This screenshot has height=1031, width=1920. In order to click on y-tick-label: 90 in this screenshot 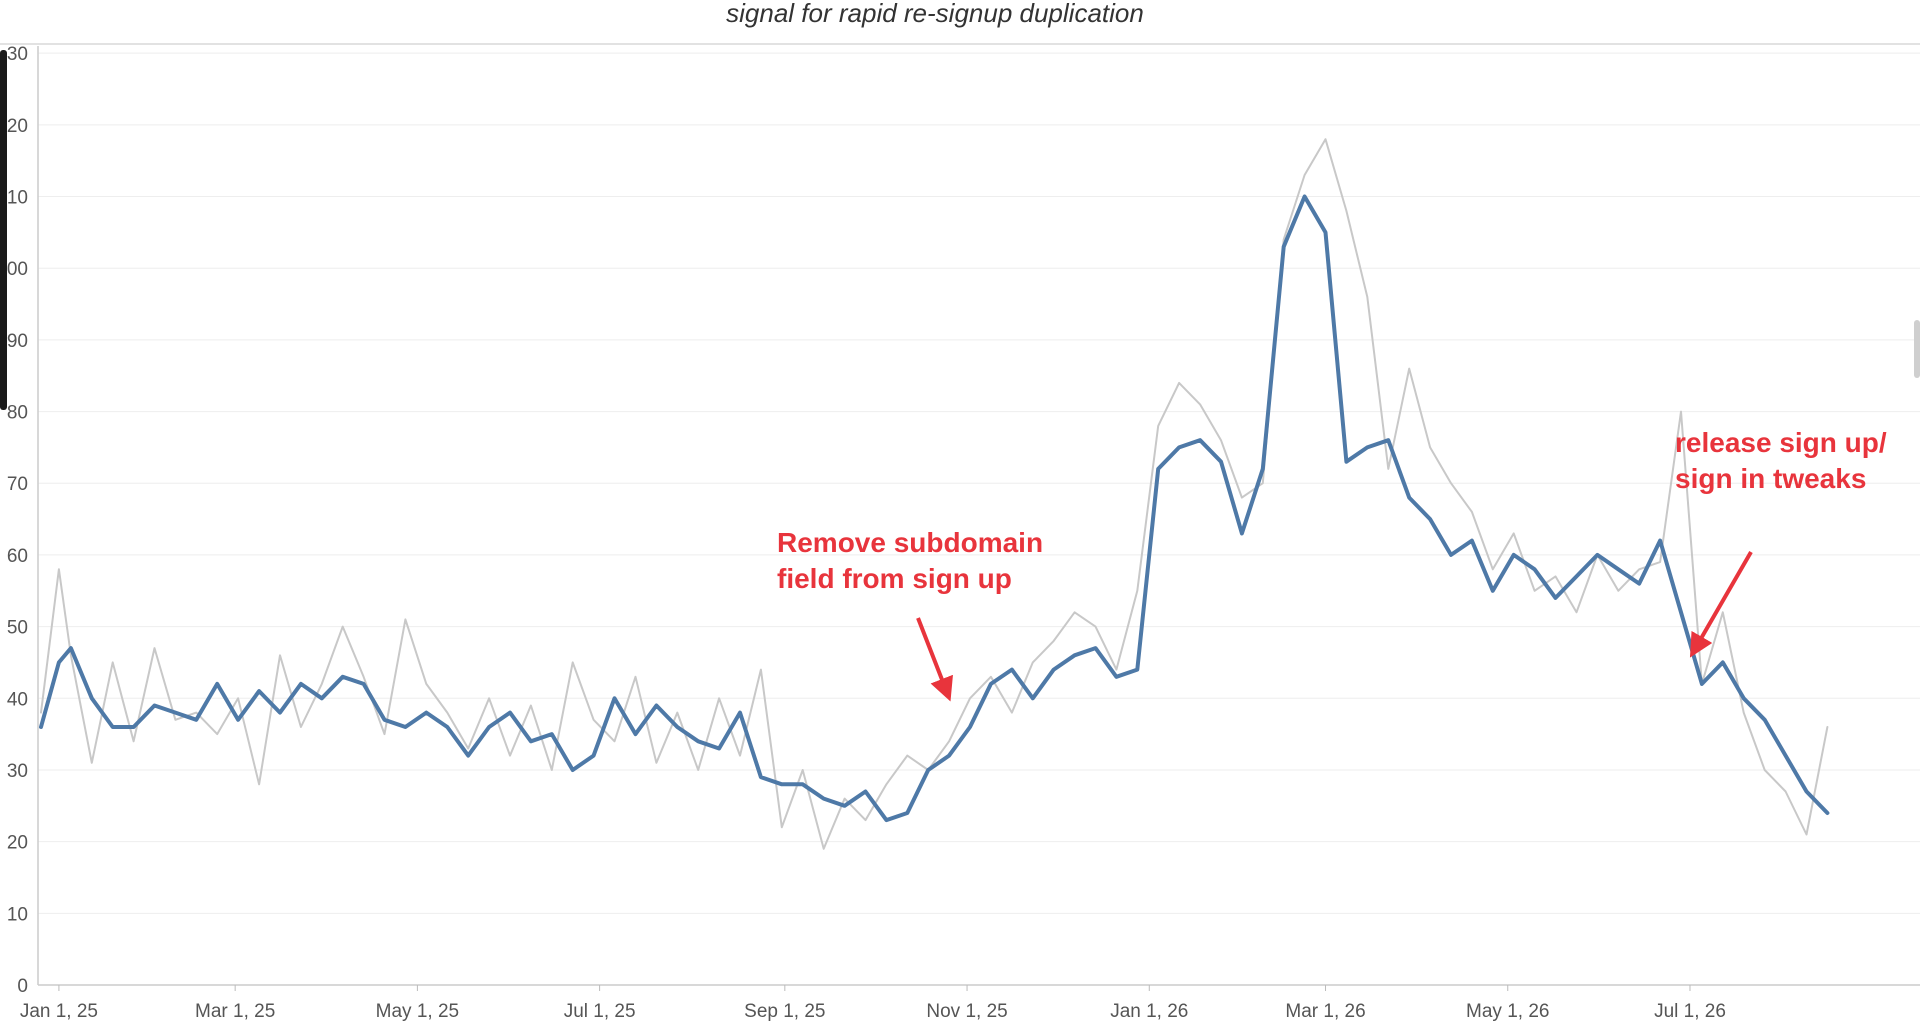, I will do `click(17, 341)`.